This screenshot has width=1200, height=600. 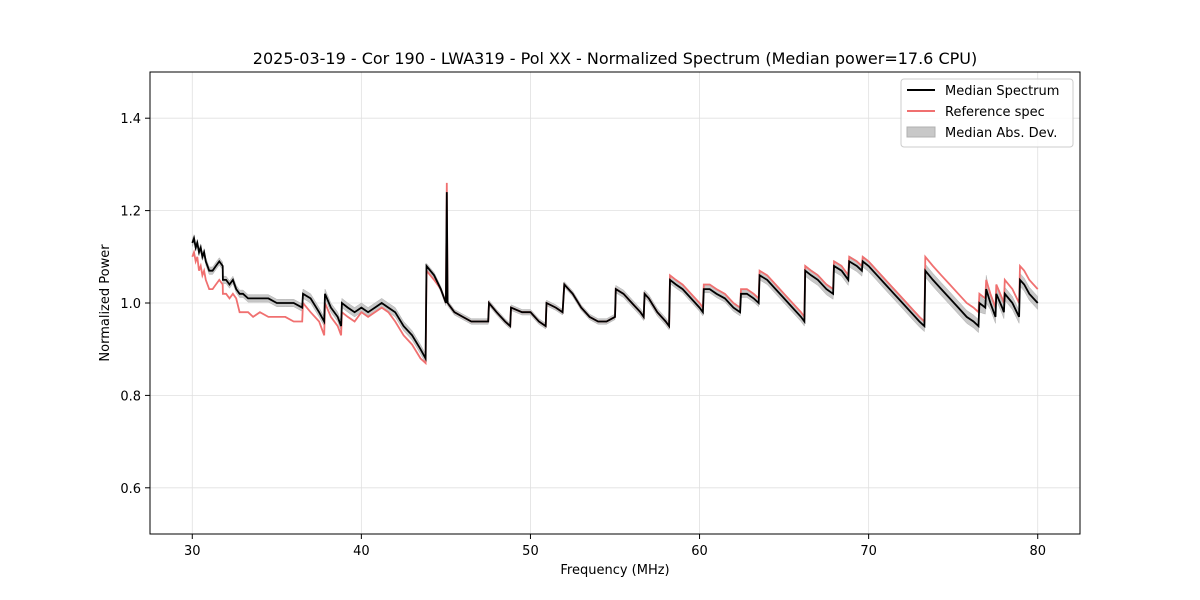 What do you see at coordinates (130, 489) in the screenshot?
I see `y-tick-label: 0.6` at bounding box center [130, 489].